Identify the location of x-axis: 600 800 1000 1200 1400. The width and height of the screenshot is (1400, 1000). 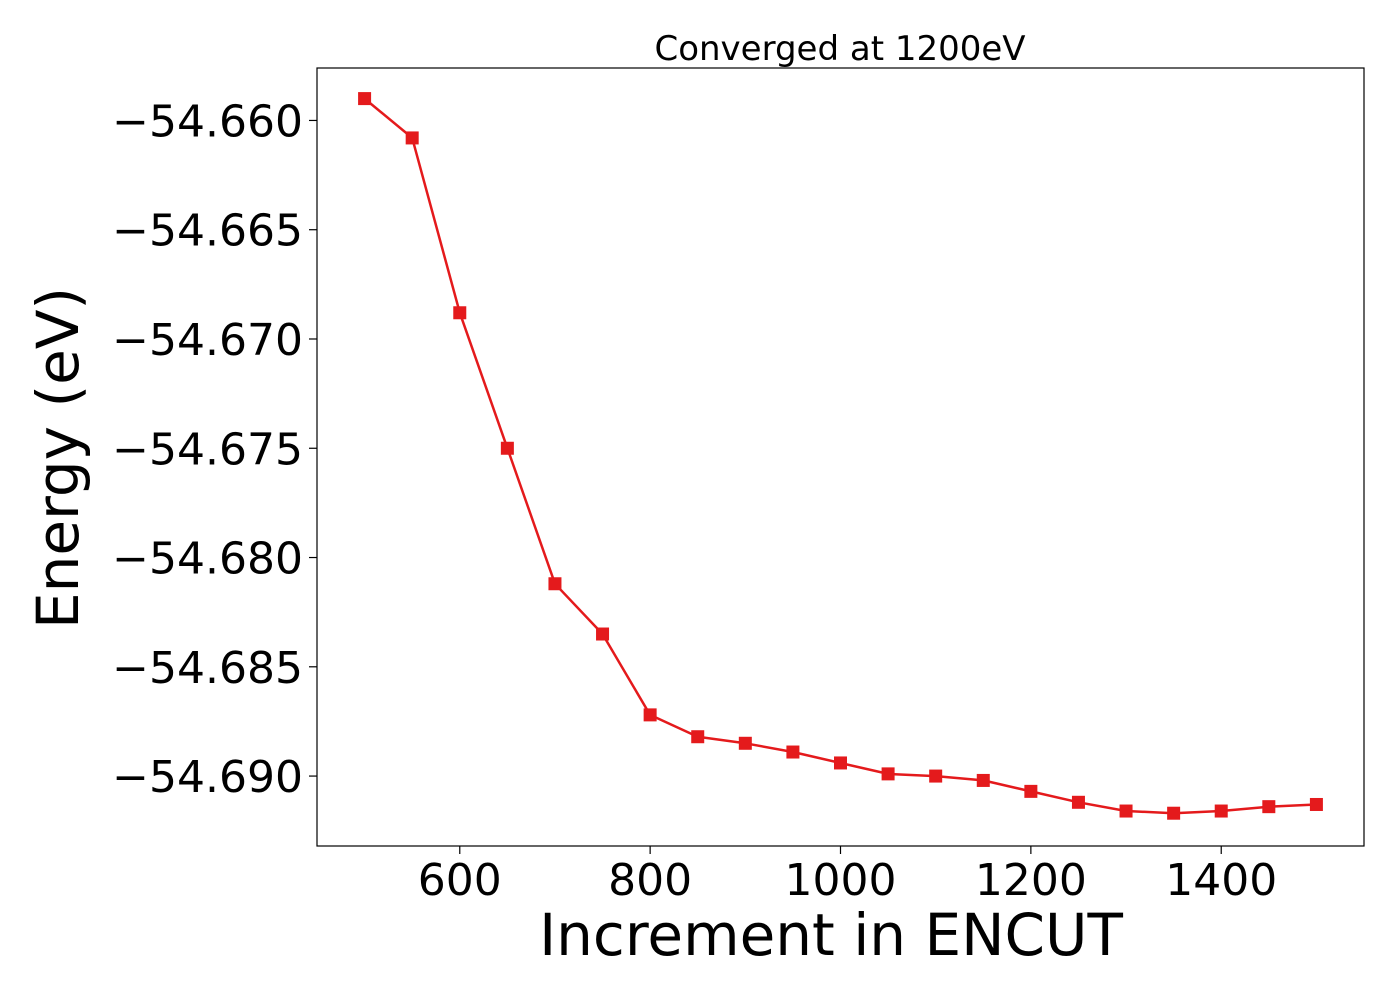
(847, 876).